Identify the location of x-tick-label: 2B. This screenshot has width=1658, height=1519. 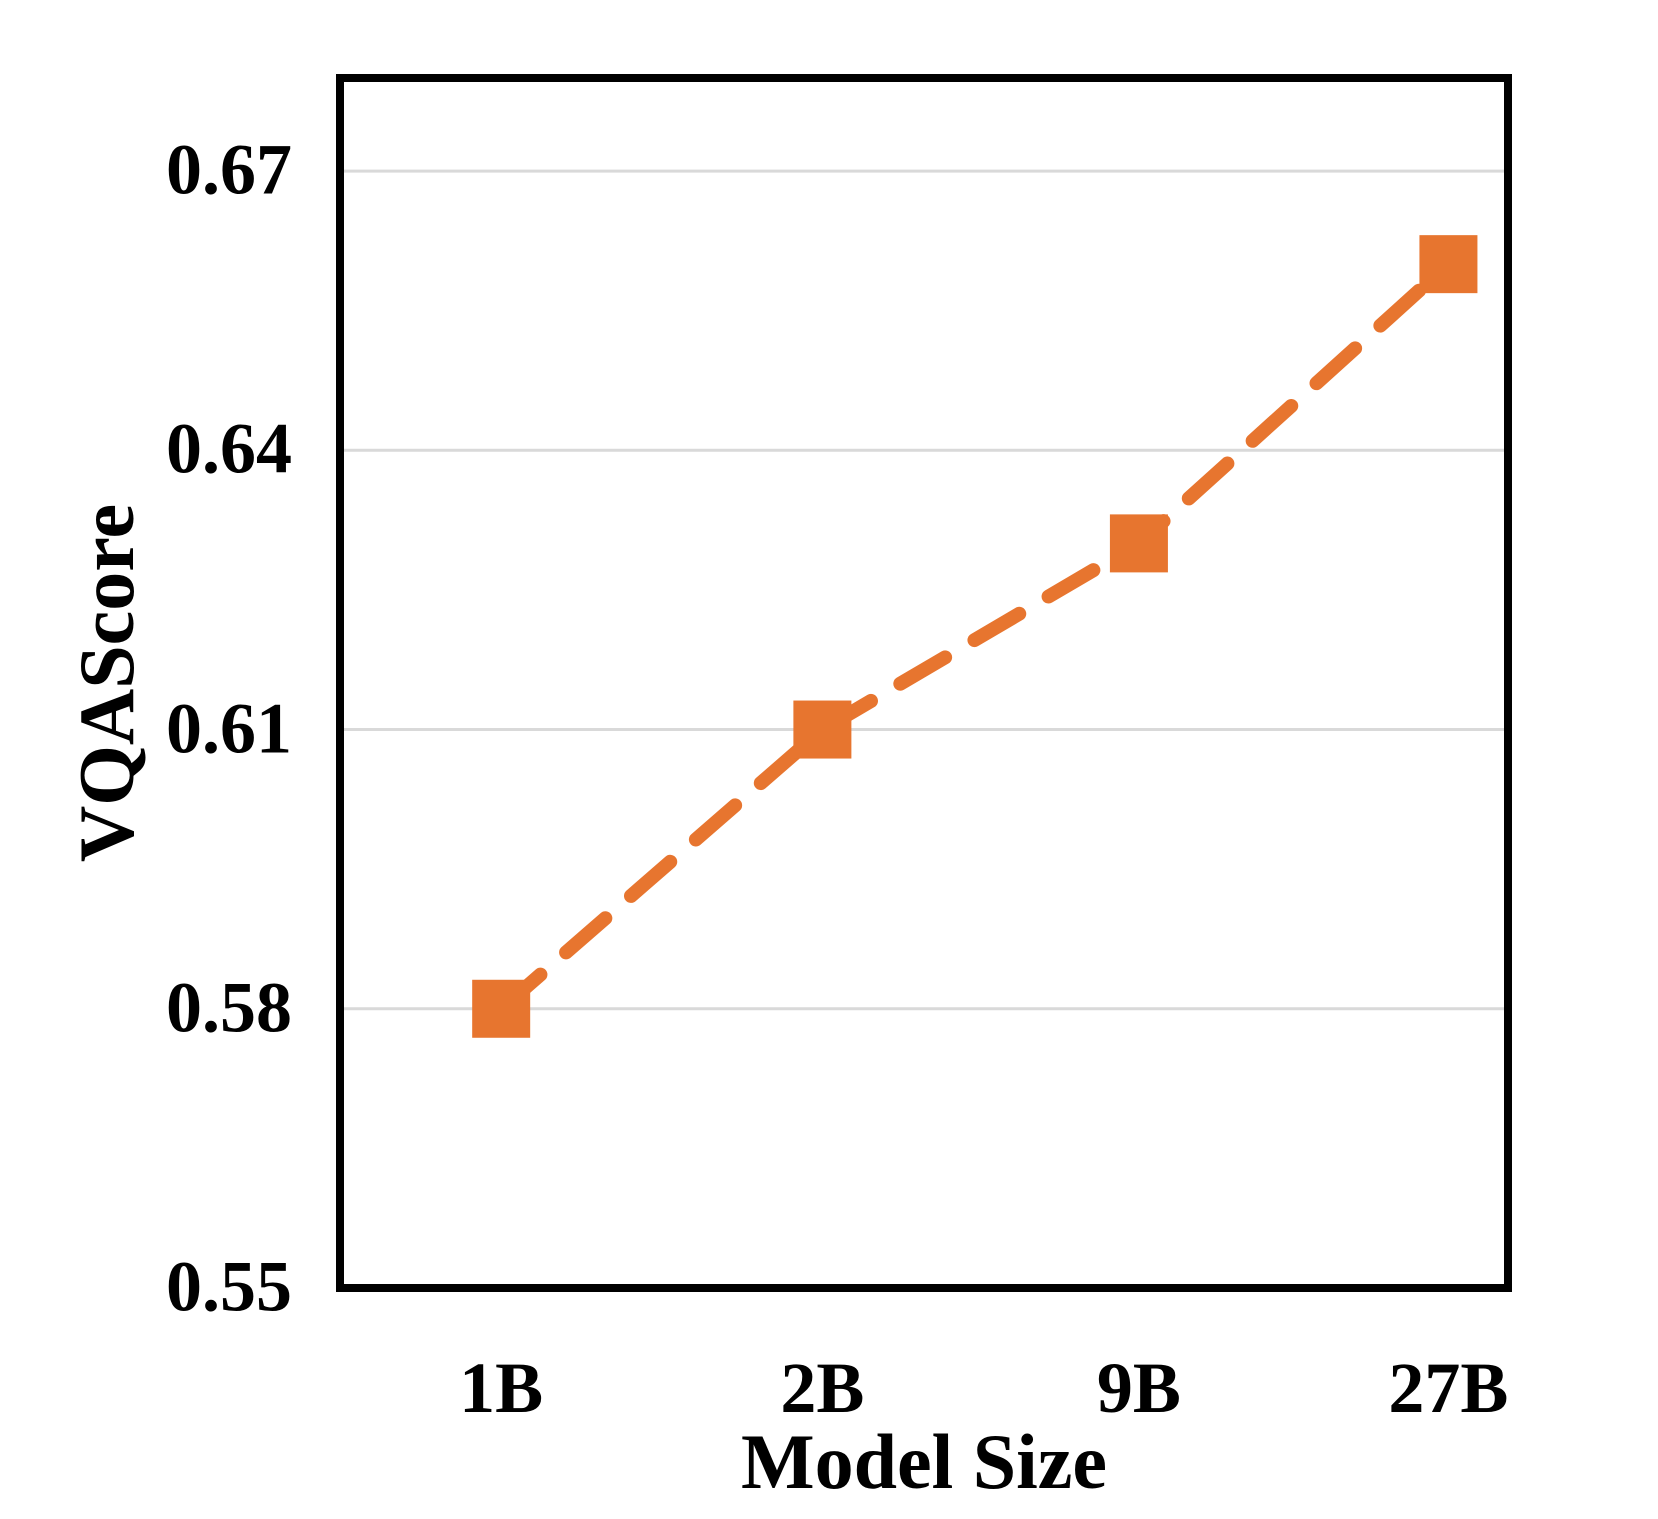
(822, 1388).